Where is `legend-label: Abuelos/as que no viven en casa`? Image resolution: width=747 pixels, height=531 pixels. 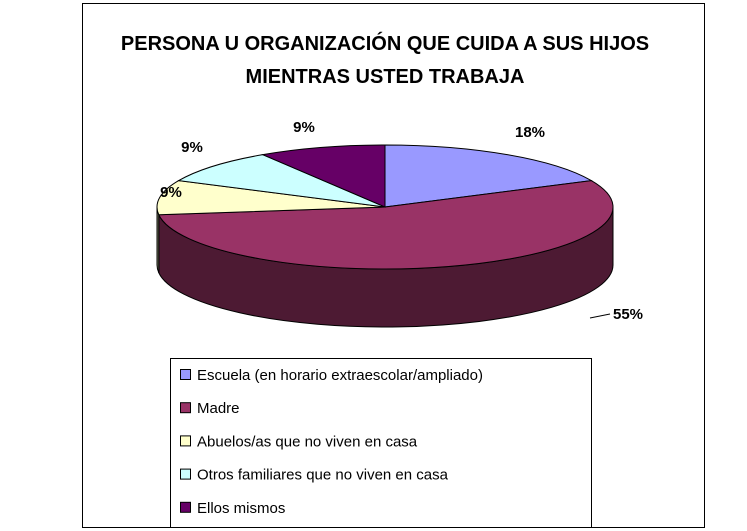 legend-label: Abuelos/as que no viven en casa is located at coordinates (307, 441).